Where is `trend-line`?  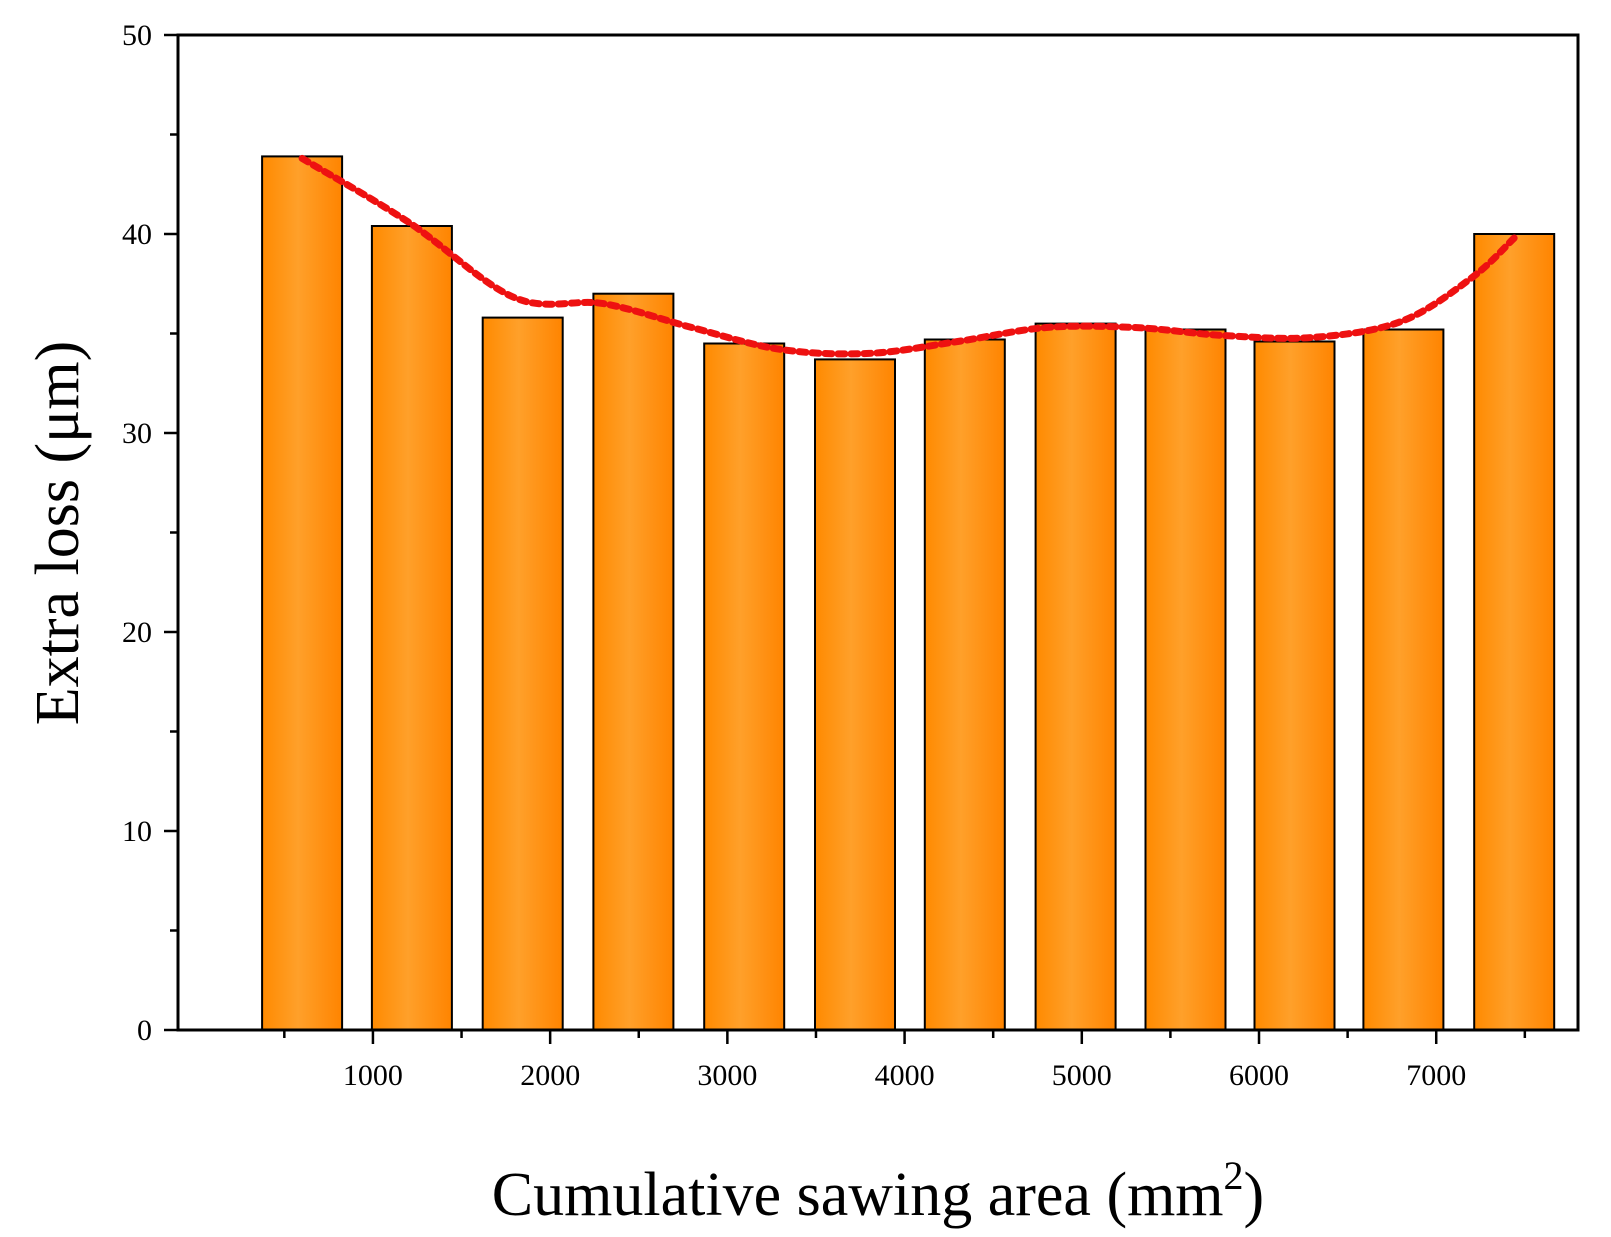
trend-line is located at coordinates (908, 256).